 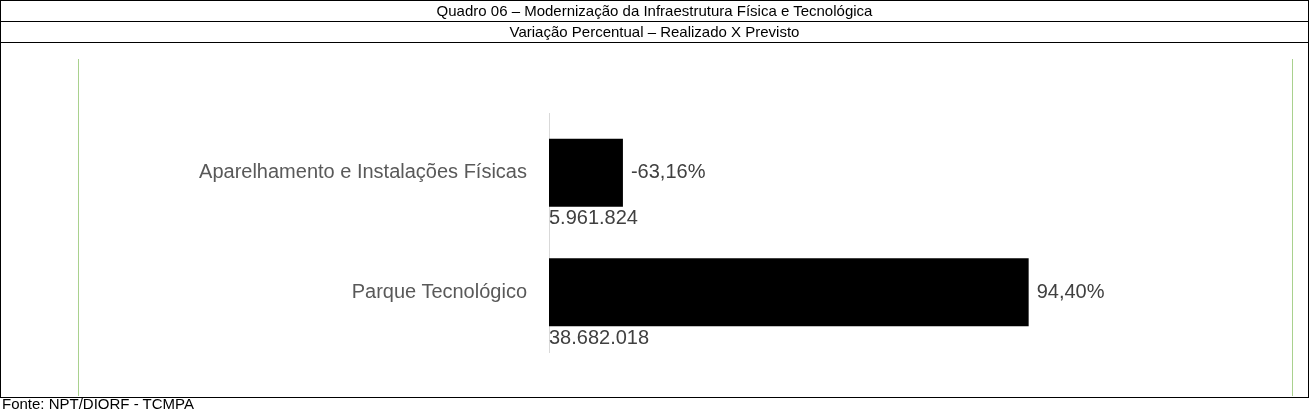 What do you see at coordinates (654, 32) in the screenshot?
I see `chart-subtitle: Variação Percentual – Realizado X Previsto` at bounding box center [654, 32].